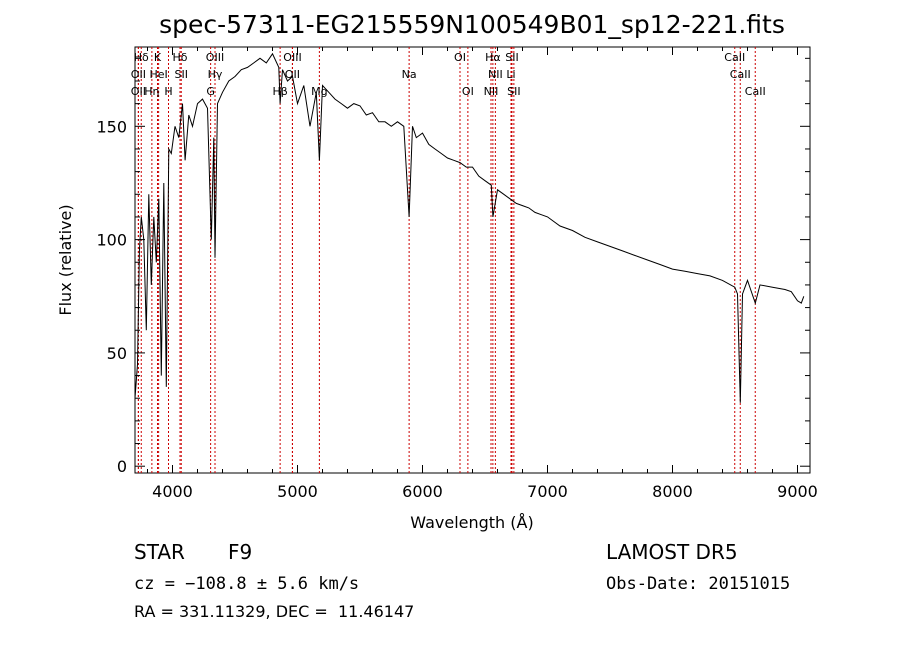  I want to click on object-subclass: F9, so click(240, 552).